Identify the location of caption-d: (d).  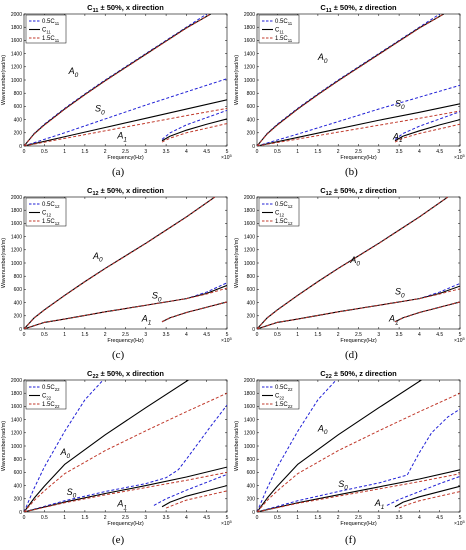
(351, 355).